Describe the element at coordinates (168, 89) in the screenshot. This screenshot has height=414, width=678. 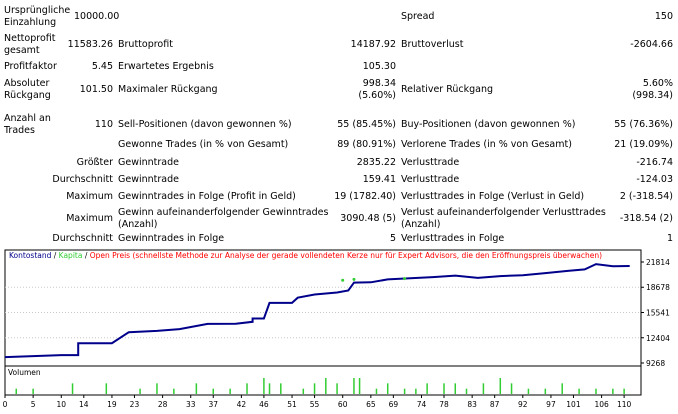
I see `maximal-drawdown-label: Maximaler Rückgang` at that location.